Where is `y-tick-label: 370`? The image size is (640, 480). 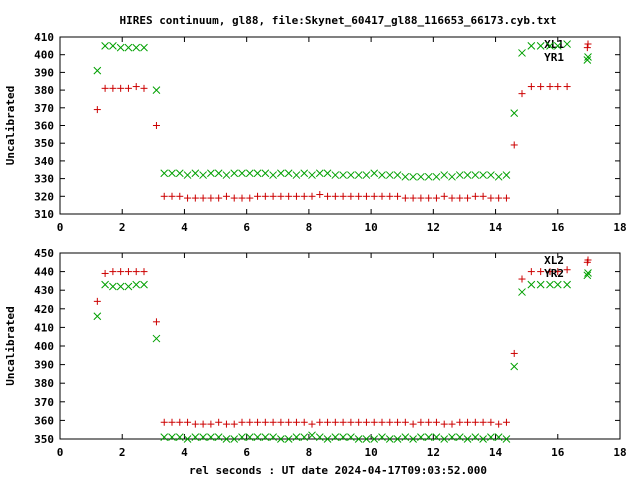 y-tick-label: 370 is located at coordinates (44, 108).